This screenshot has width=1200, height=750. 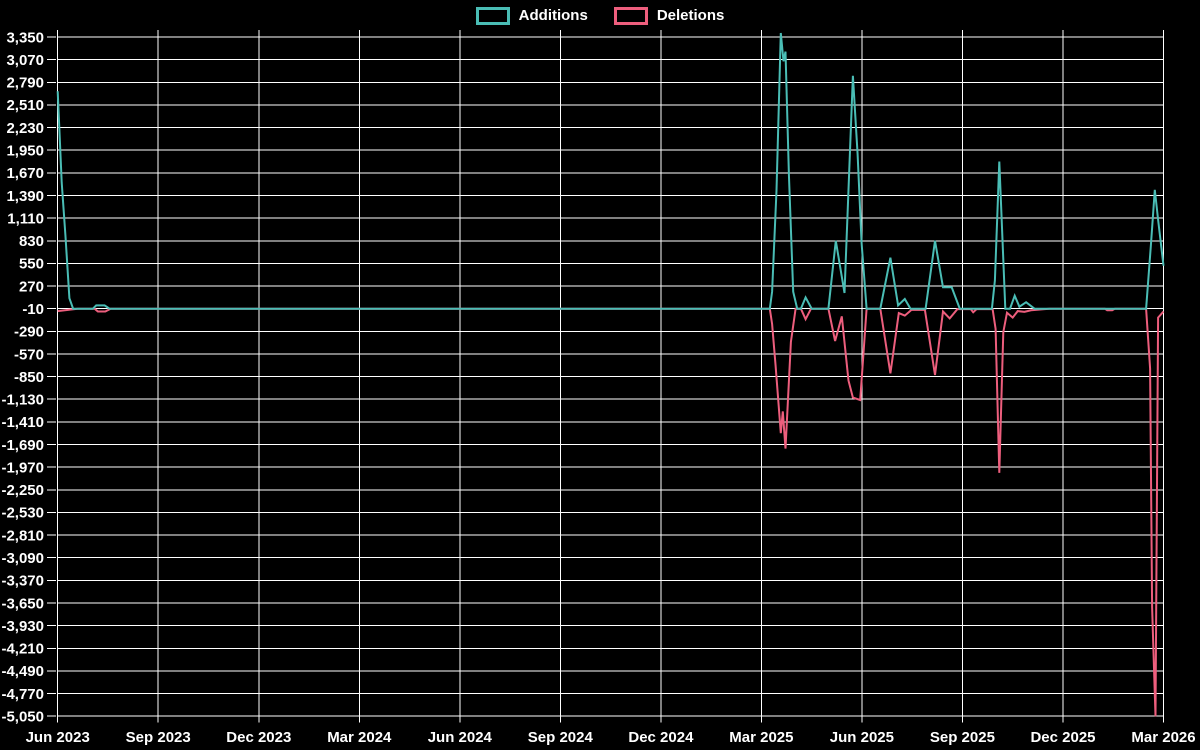 What do you see at coordinates (22, 490) in the screenshot?
I see `y-tick-label: -2,250` at bounding box center [22, 490].